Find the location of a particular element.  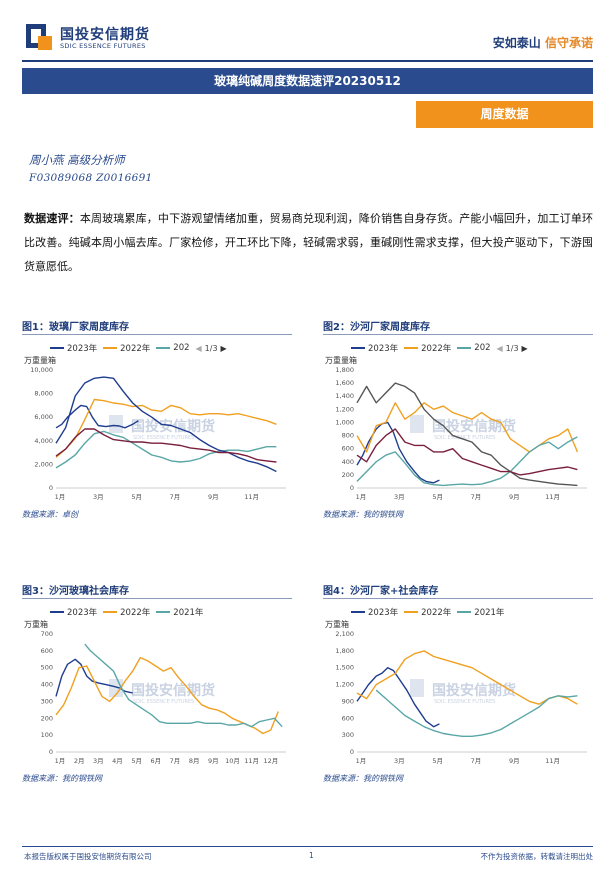

legend-page-indicator: 1/3 is located at coordinates (211, 348).